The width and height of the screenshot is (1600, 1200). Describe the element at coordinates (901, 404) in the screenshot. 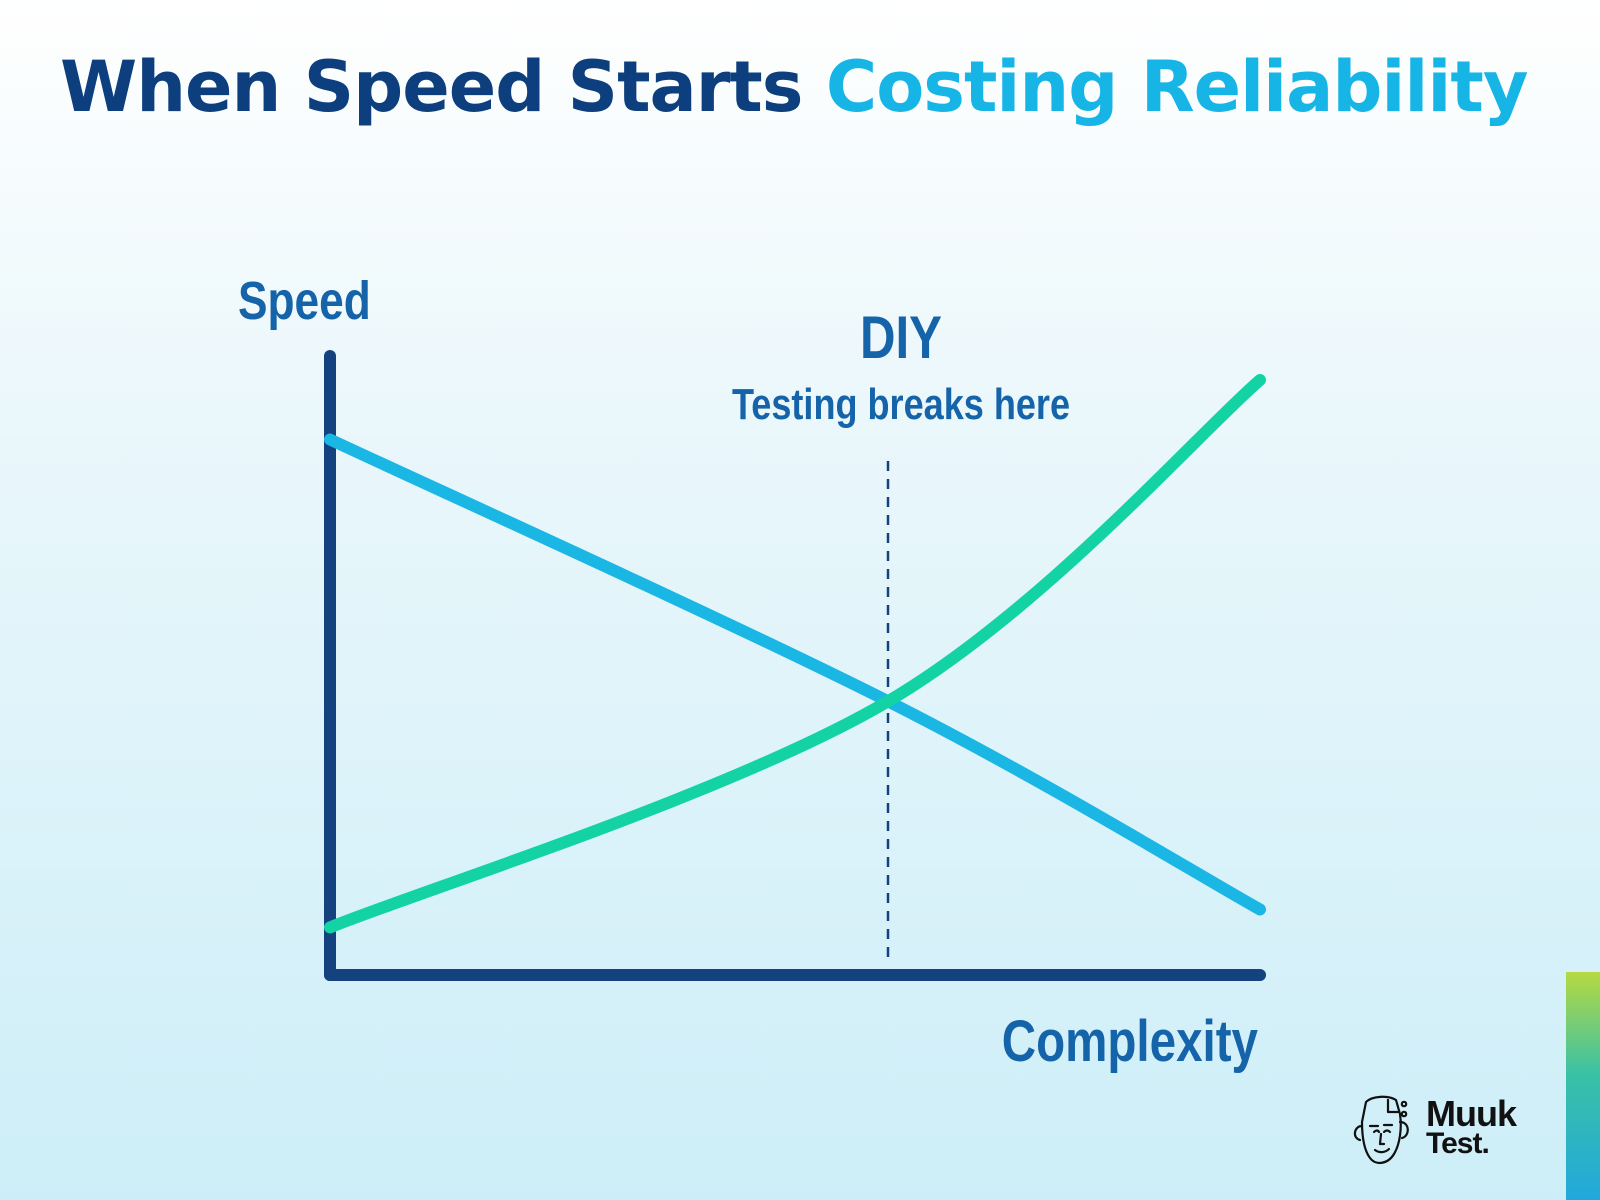

I see `annotation-text: Testing breaks here` at that location.